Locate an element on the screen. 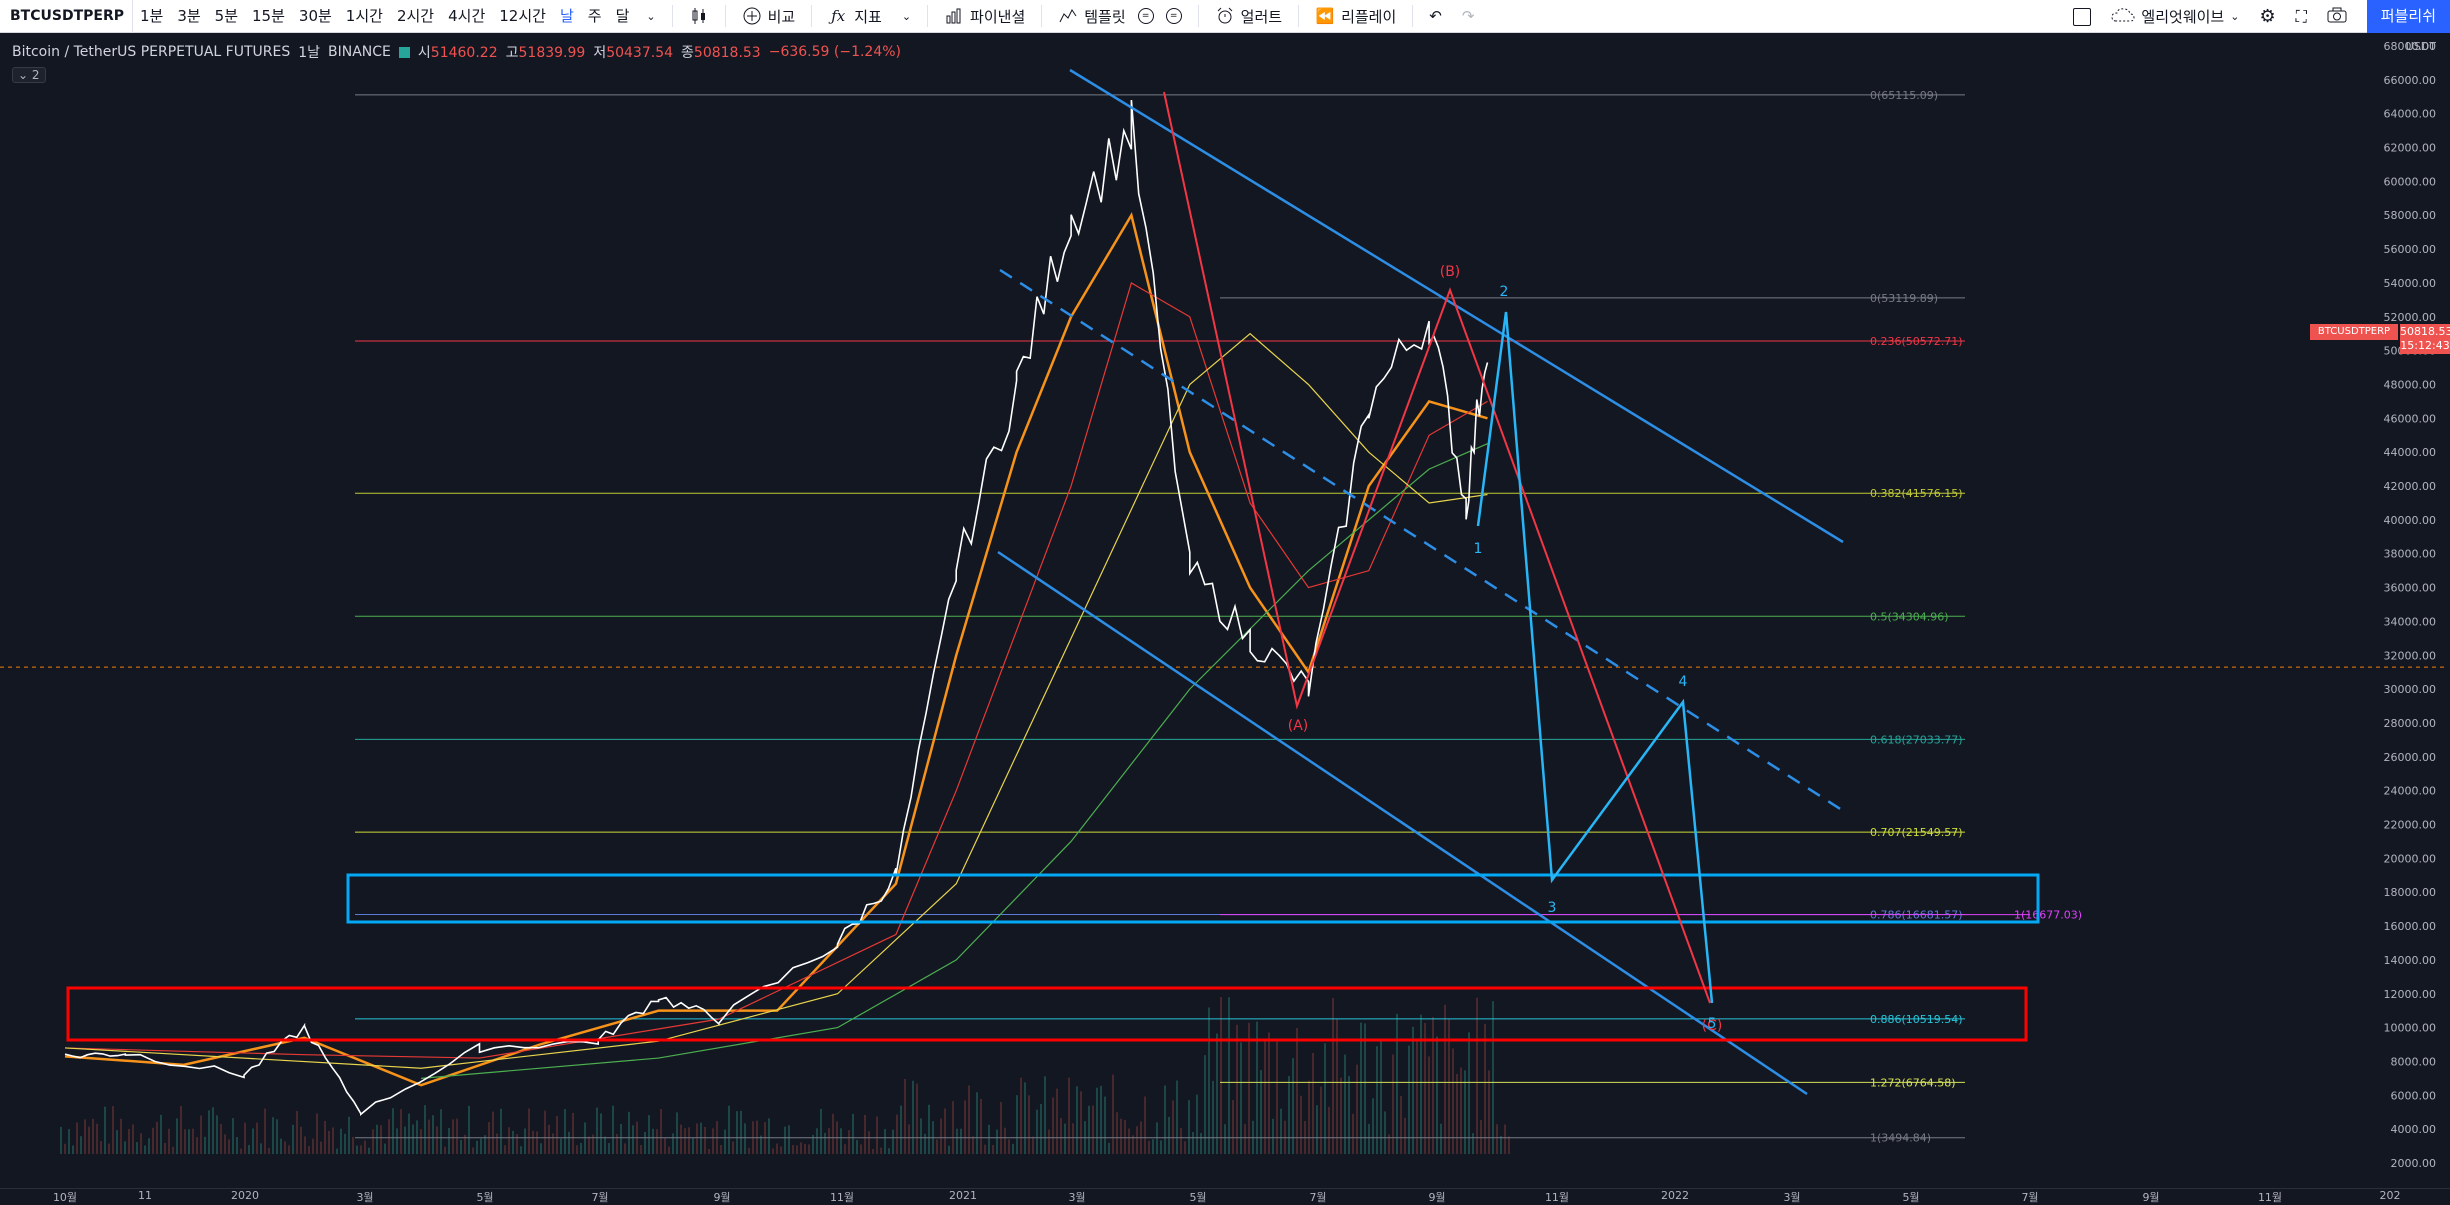  interval-6: 2시간 is located at coordinates (415, 15).